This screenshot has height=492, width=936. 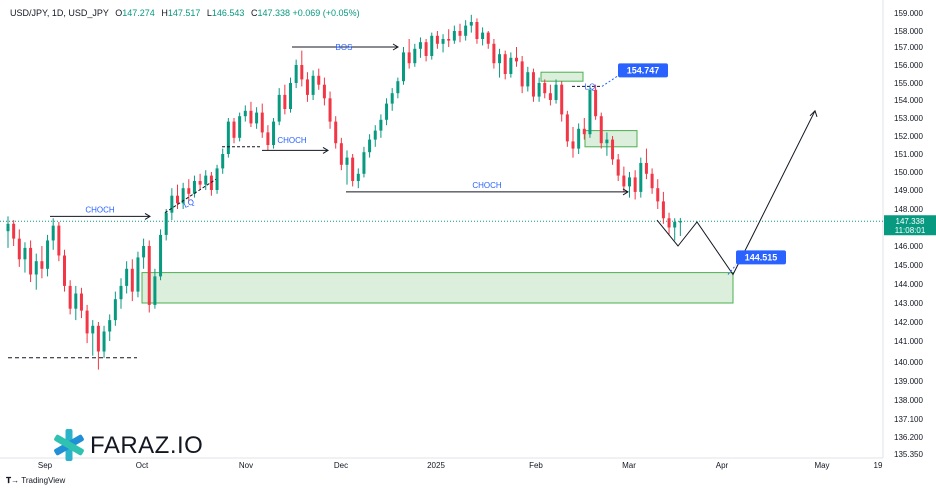 I want to click on close-label: C, so click(x=254, y=13).